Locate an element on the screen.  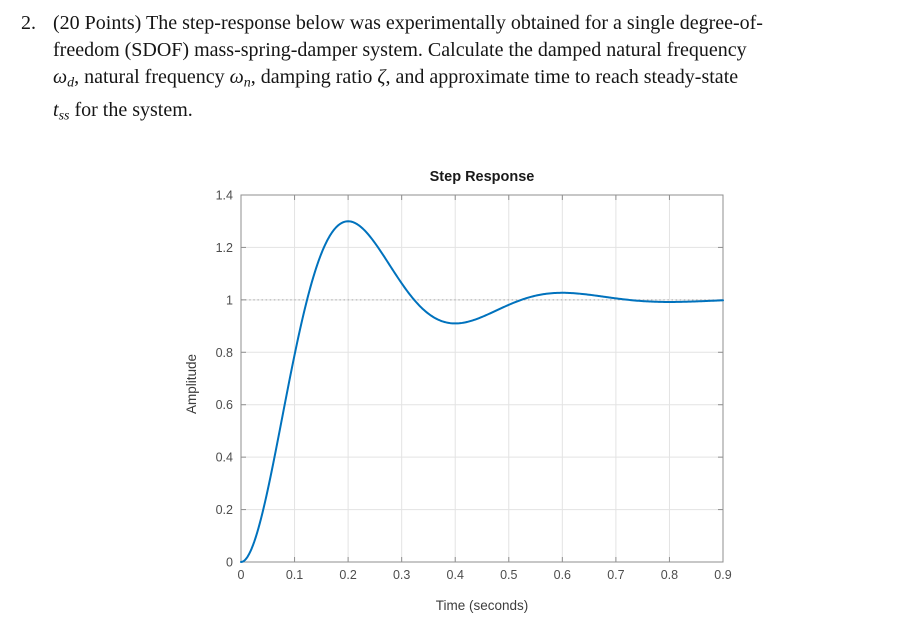
y-tick-label: 1.2 is located at coordinates (224, 248).